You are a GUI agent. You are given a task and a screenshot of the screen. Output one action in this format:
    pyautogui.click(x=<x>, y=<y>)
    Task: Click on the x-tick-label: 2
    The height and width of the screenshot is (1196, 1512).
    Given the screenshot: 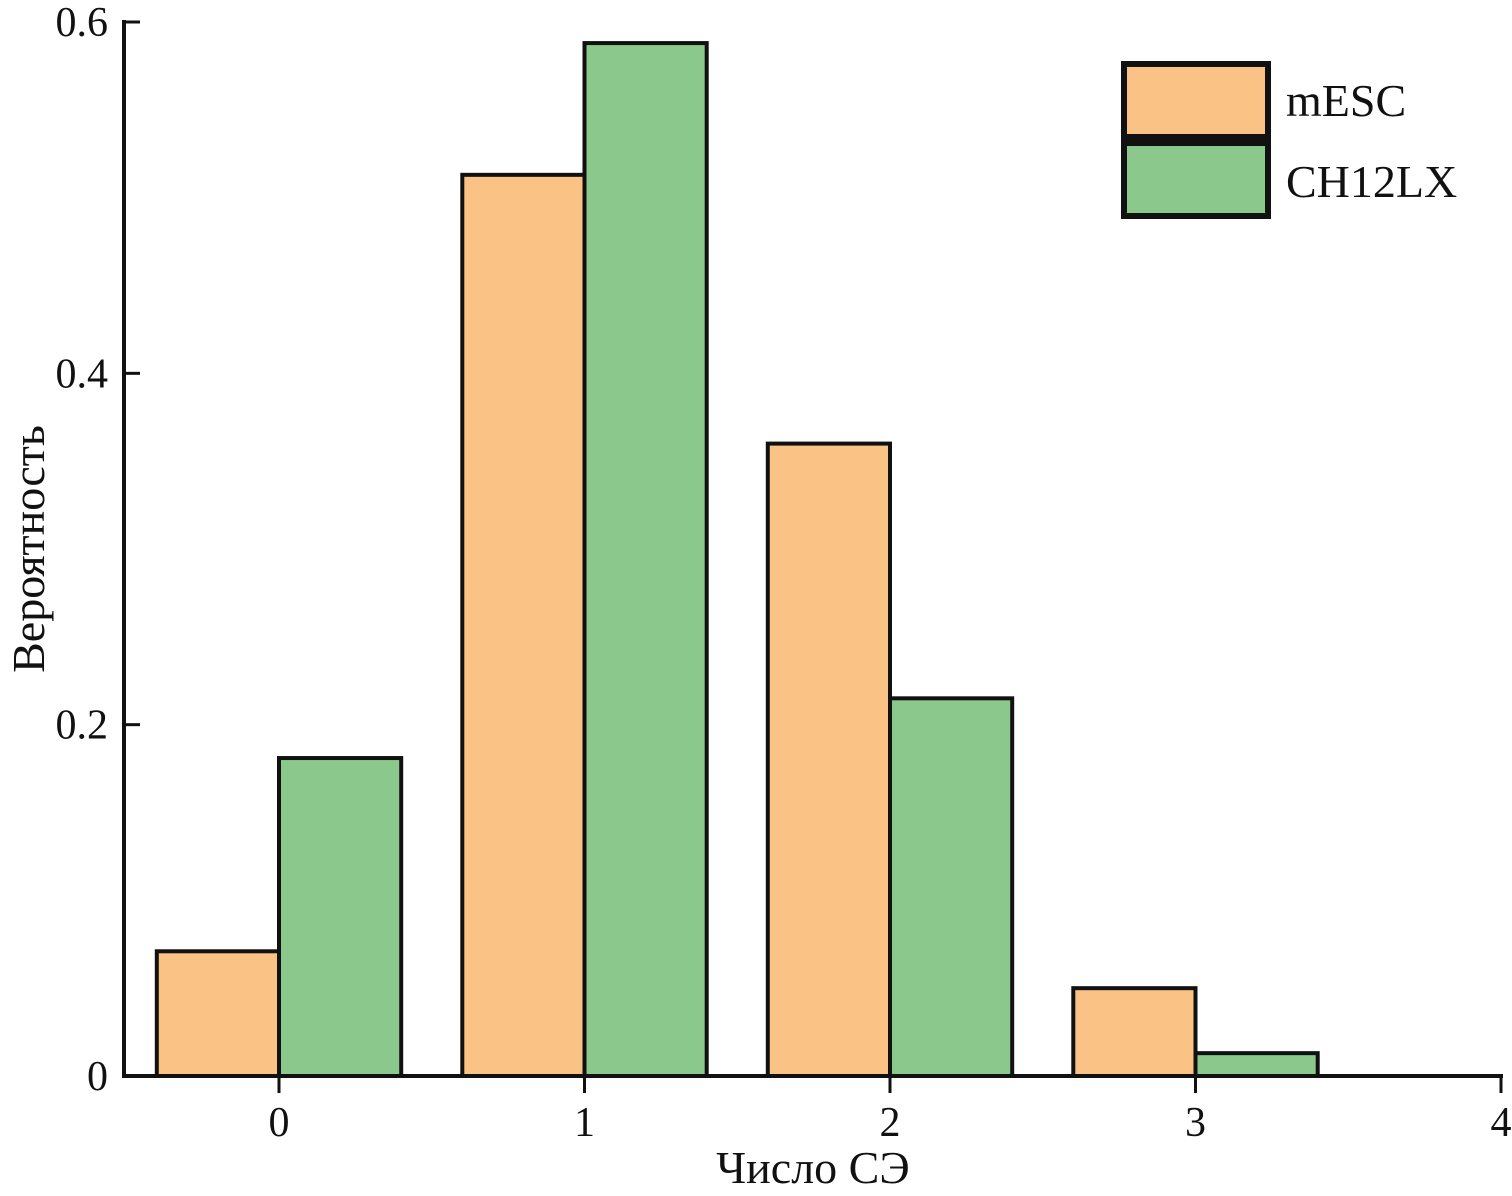 What is the action you would take?
    pyautogui.click(x=890, y=1123)
    